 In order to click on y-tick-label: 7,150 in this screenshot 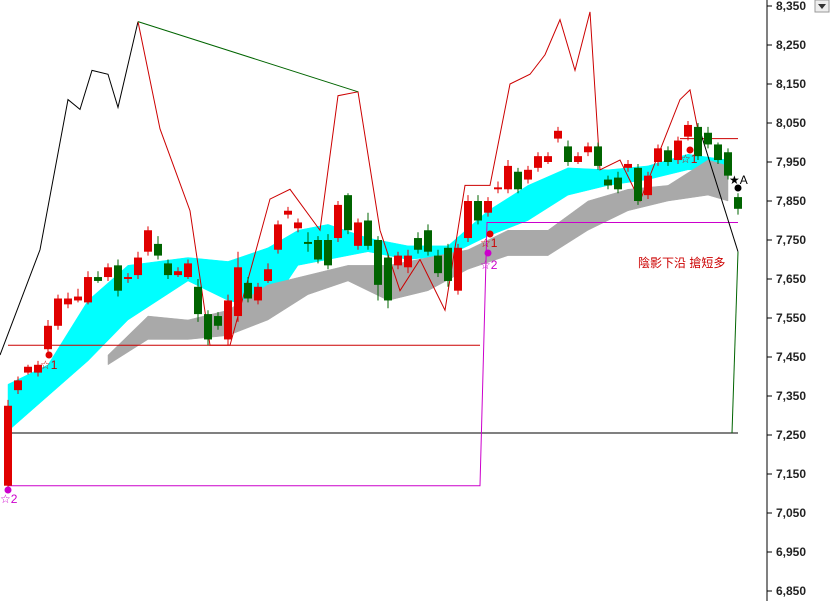, I will do `click(791, 474)`.